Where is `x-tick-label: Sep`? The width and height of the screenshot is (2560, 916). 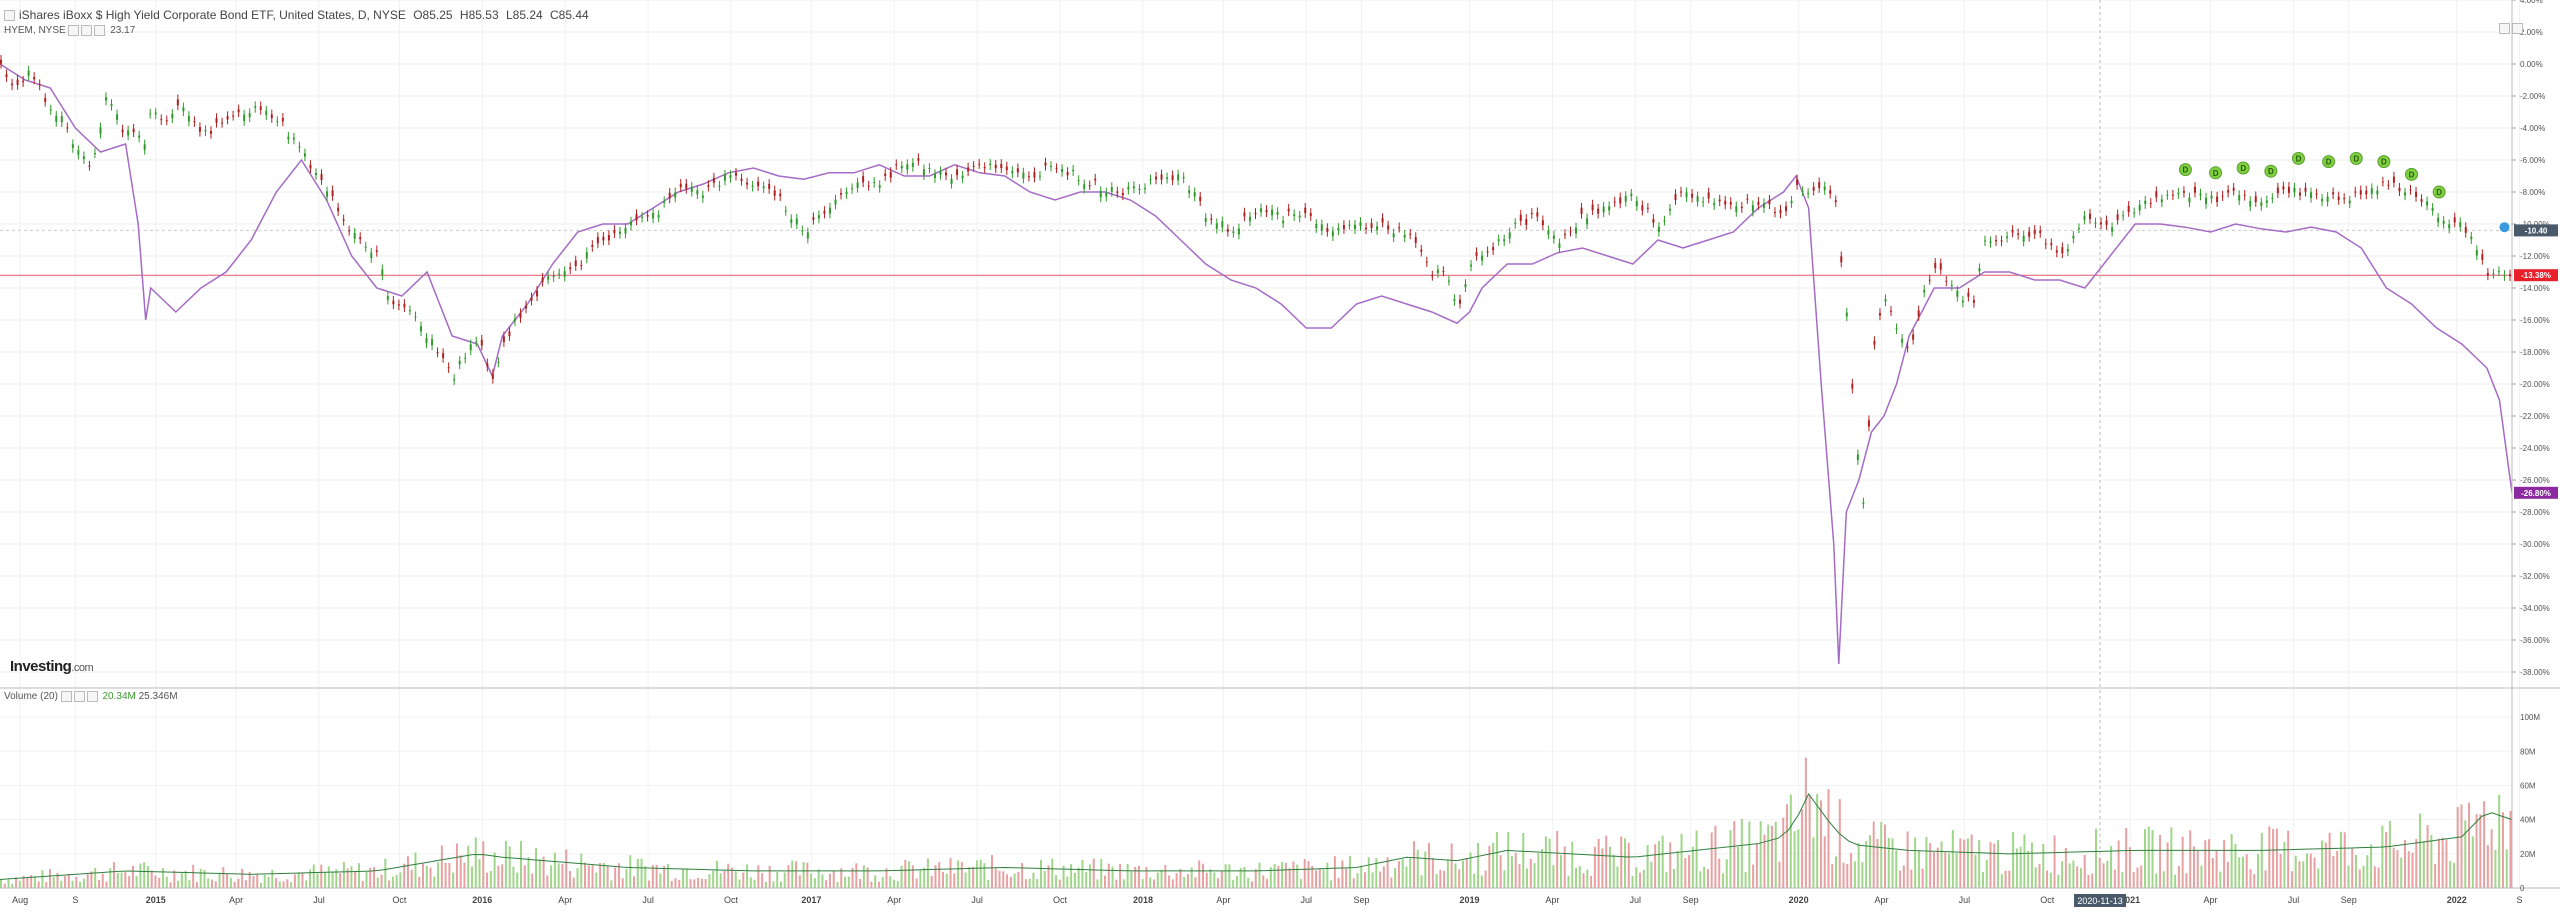
x-tick-label: Sep is located at coordinates (1691, 900).